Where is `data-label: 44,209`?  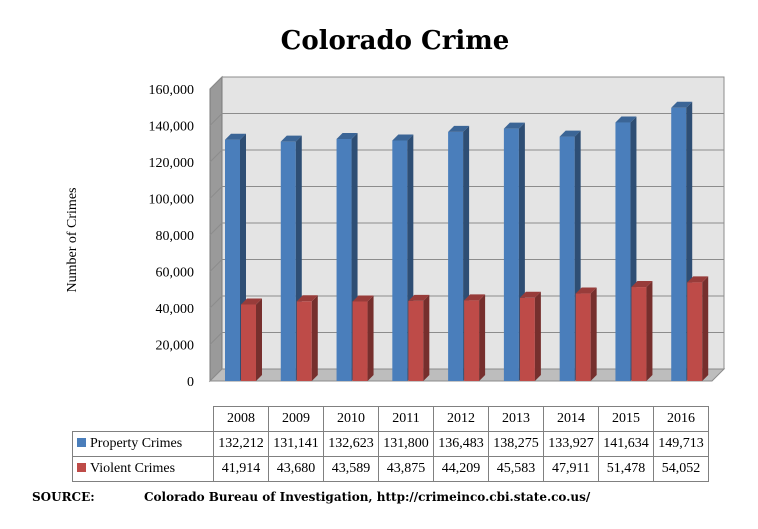
data-label: 44,209 is located at coordinates (461, 469).